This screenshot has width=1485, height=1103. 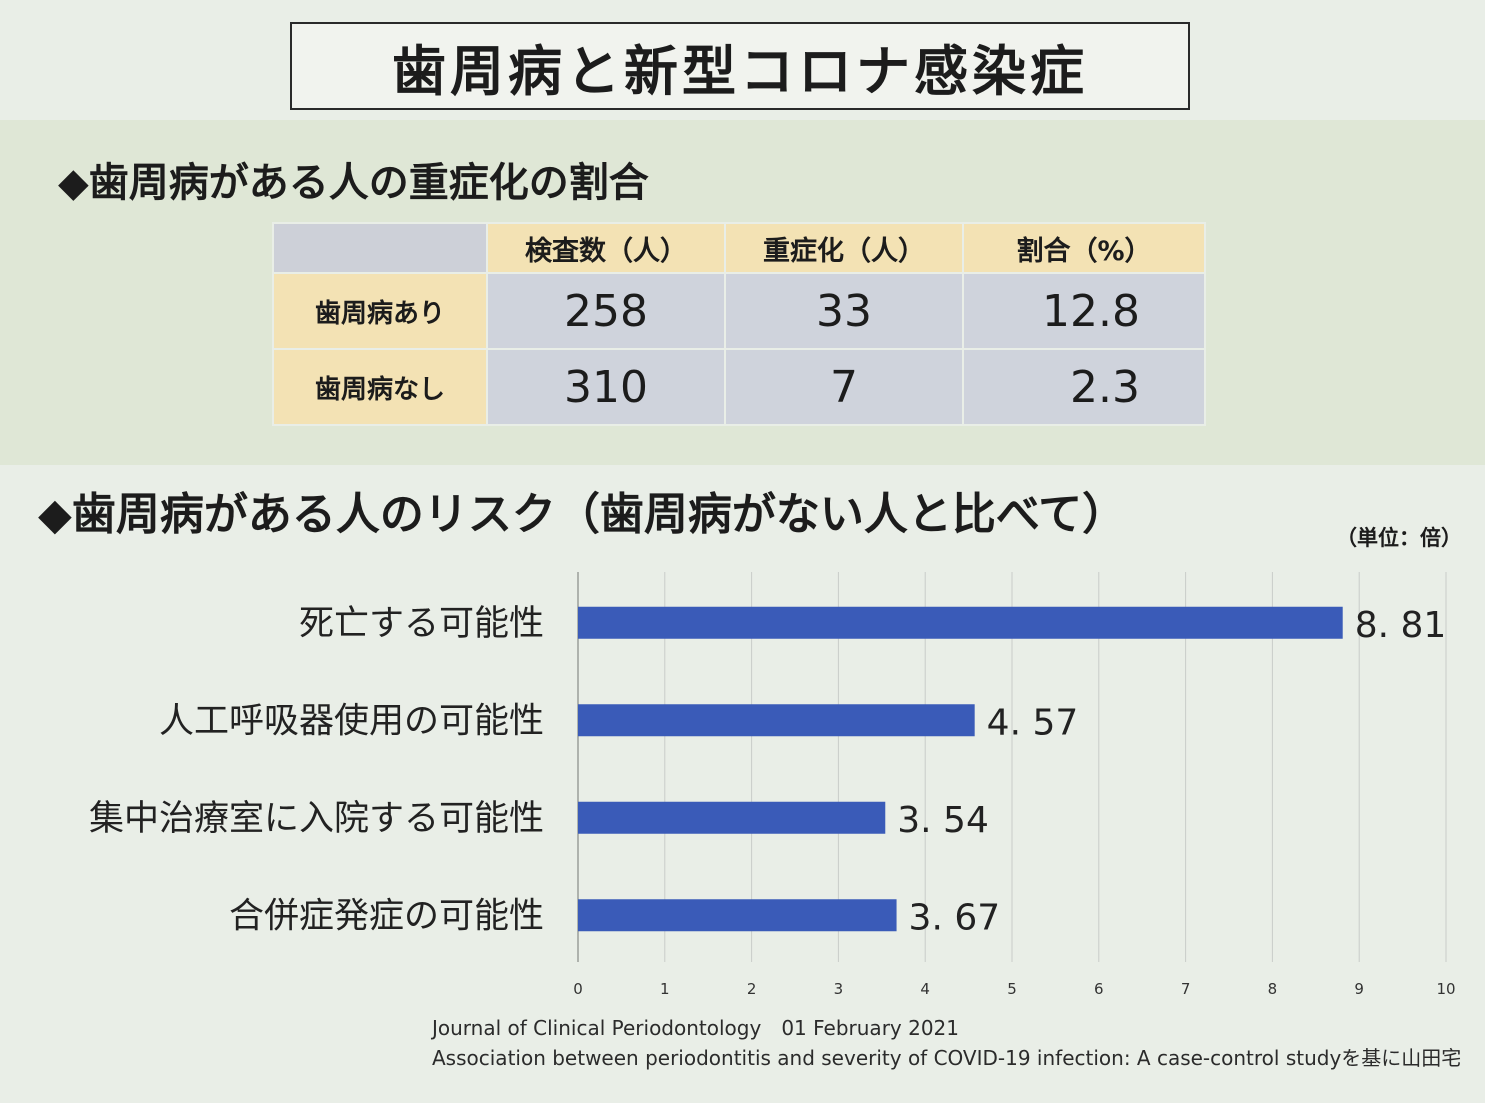 I want to click on category-label: 集中治療室に入院する可能性, so click(x=316, y=819).